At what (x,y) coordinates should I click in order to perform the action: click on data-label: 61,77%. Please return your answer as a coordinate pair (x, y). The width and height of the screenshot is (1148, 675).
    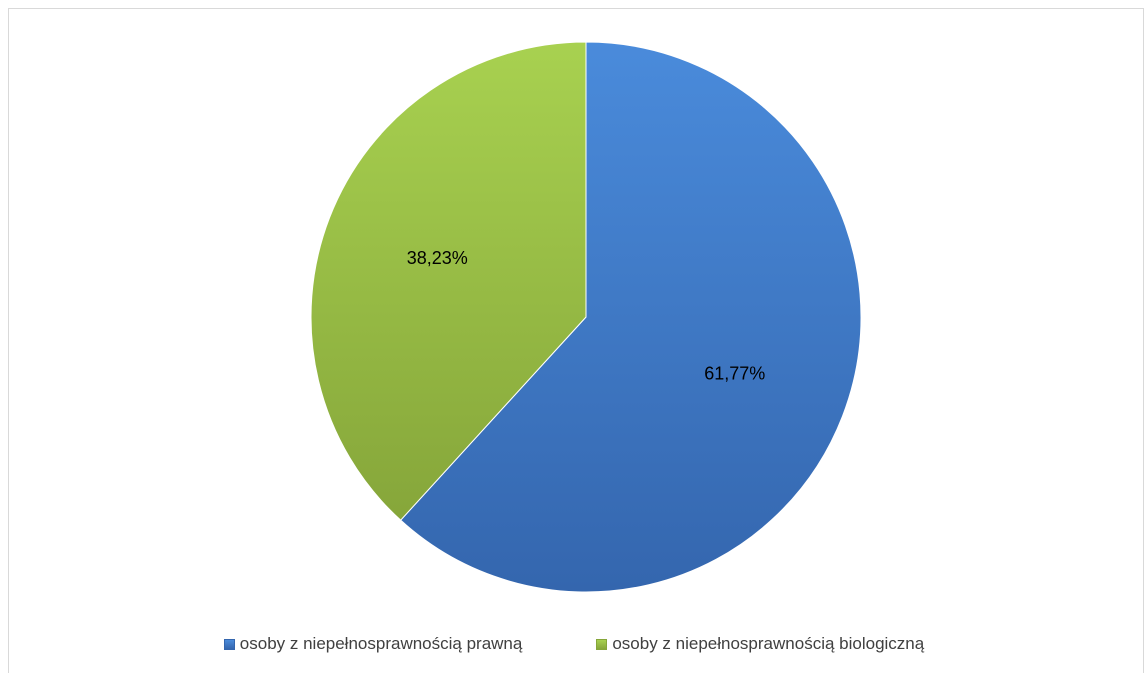
    Looking at the image, I should click on (734, 373).